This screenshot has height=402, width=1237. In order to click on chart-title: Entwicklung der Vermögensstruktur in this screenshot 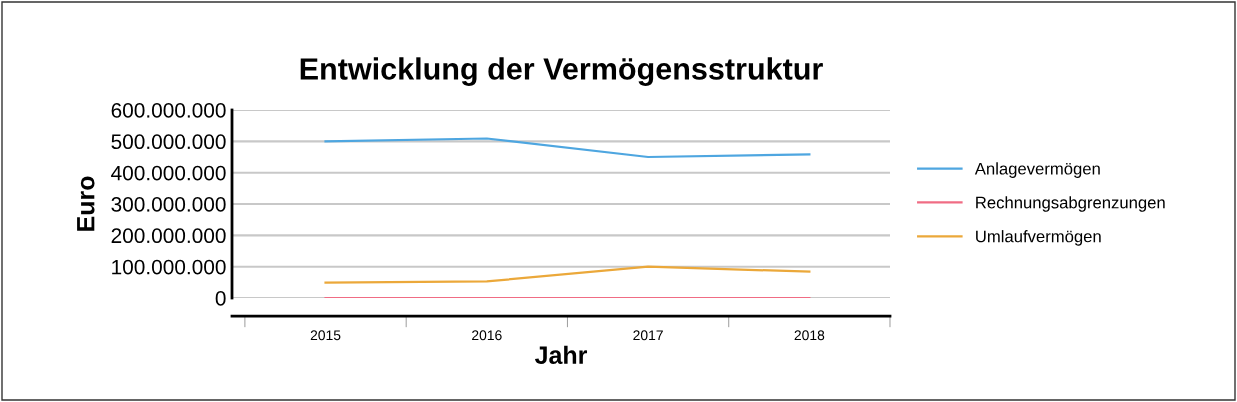, I will do `click(561, 71)`.